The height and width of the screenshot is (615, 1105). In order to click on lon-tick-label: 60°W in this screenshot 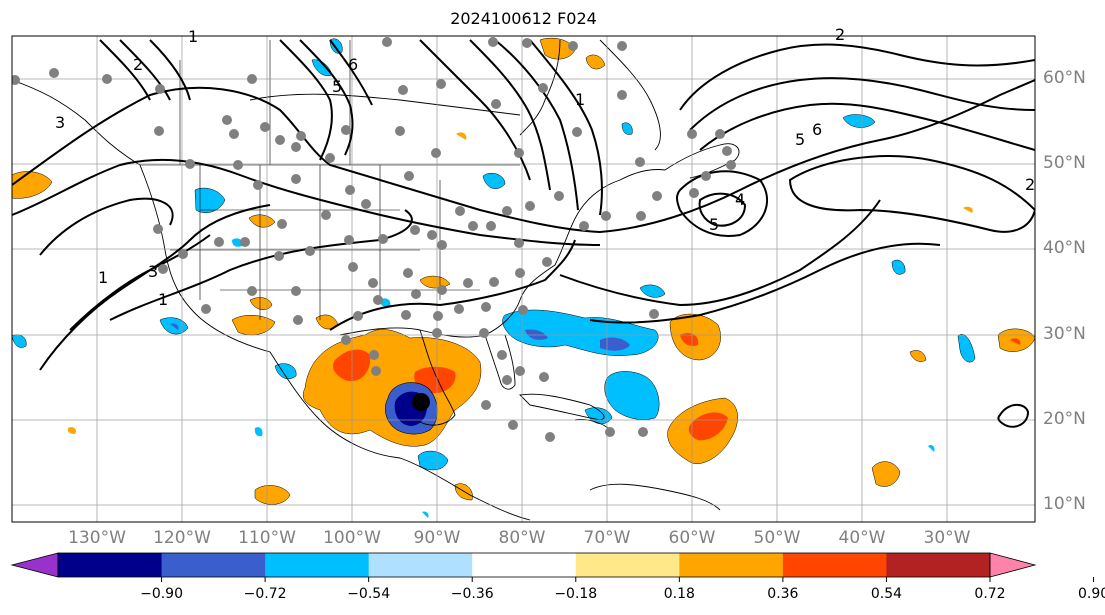, I will do `click(692, 538)`.